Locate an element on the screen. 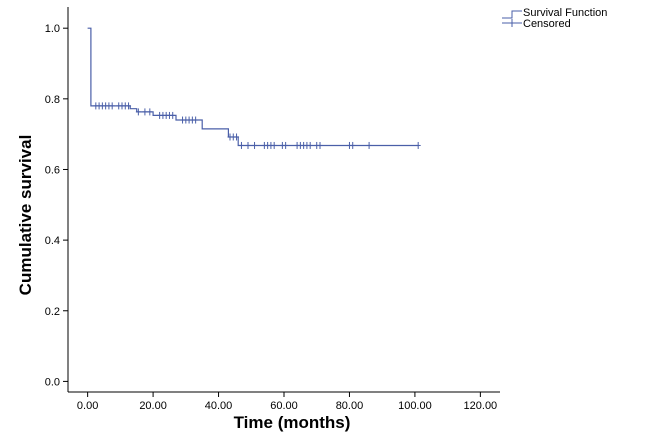 The height and width of the screenshot is (433, 669). x-tick-label: 20.00 is located at coordinates (153, 406).